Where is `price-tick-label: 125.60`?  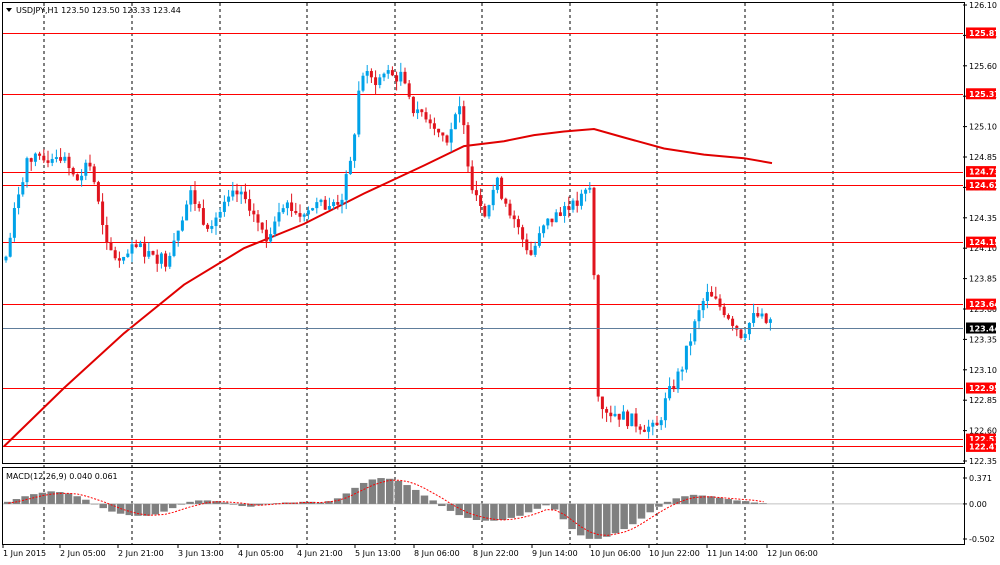 price-tick-label: 125.60 is located at coordinates (983, 66).